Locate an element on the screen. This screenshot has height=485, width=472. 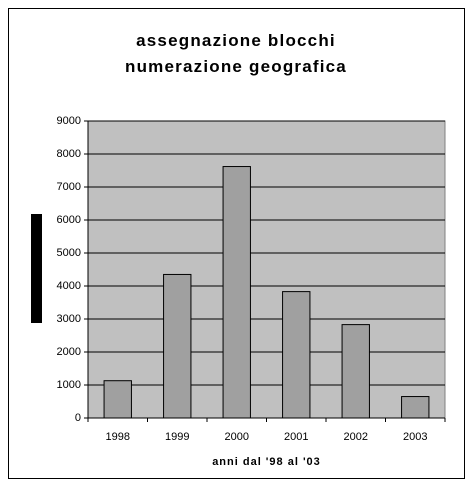
y-axis-label-block is located at coordinates (36, 268).